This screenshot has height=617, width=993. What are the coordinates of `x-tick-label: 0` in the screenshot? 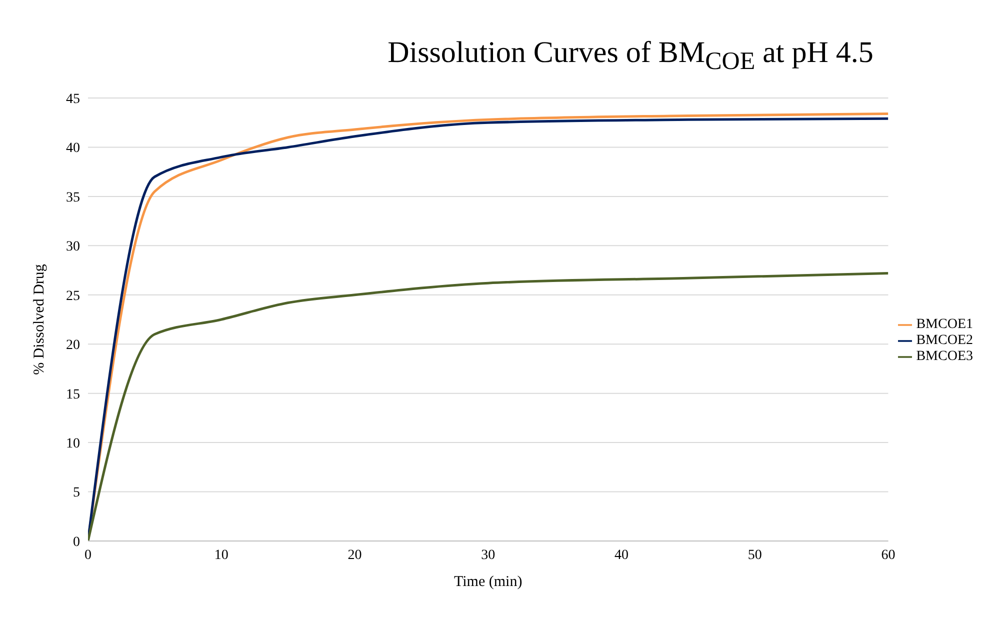 It's located at (88, 555).